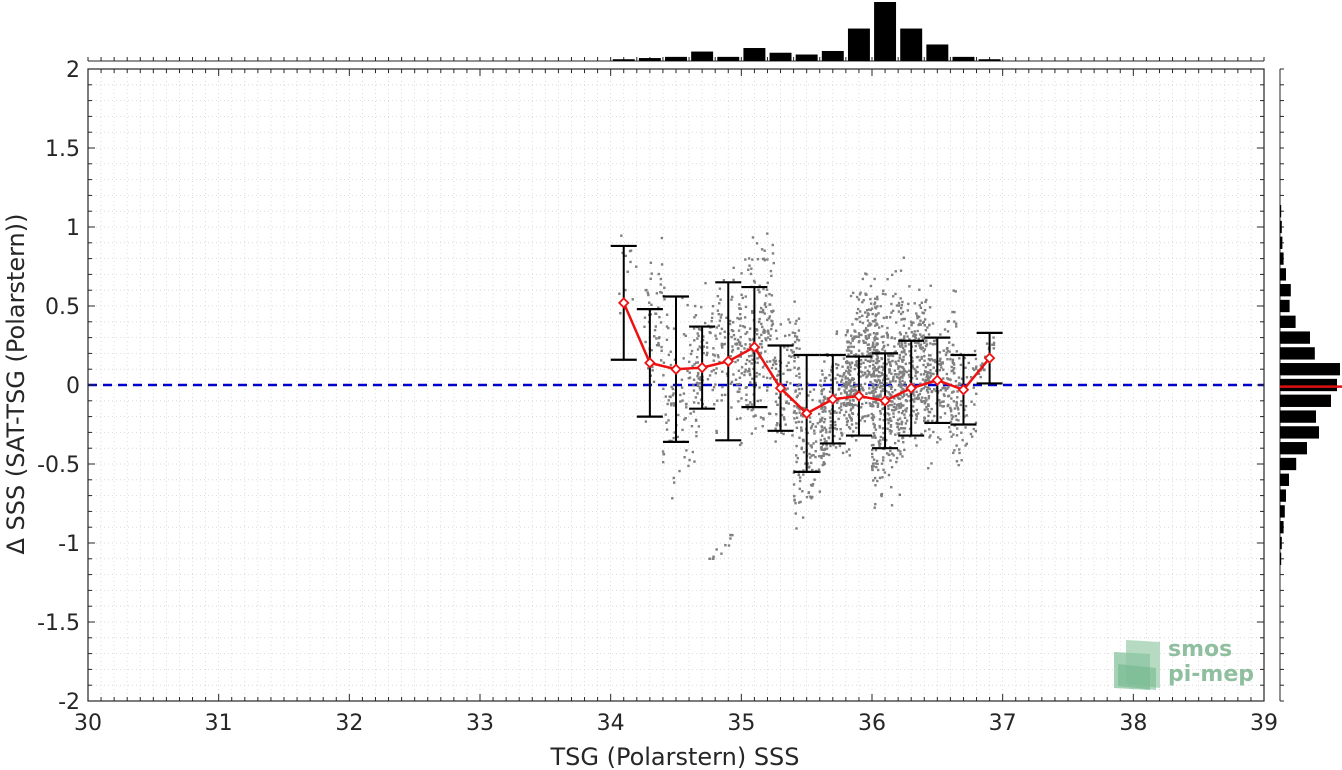 This screenshot has width=1342, height=770. Describe the element at coordinates (1184, 663) in the screenshot. I see `smos-pimep-logo: smos pi-mep` at that location.